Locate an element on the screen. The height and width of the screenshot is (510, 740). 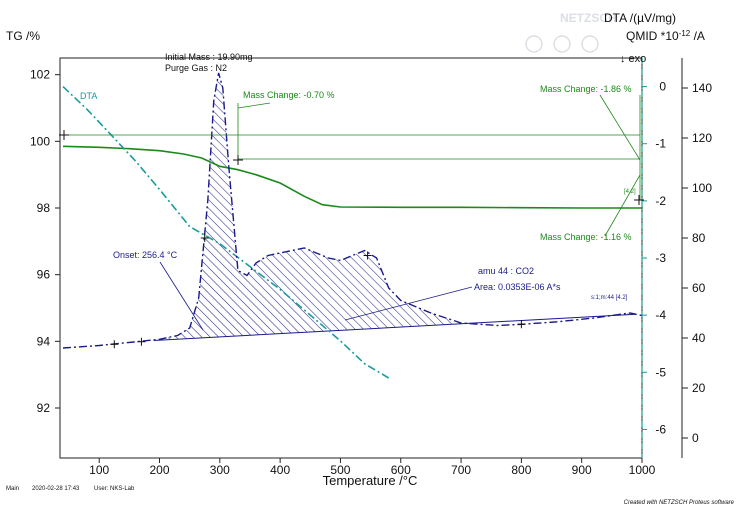
x-tick-label-400: 400 is located at coordinates (280, 470).